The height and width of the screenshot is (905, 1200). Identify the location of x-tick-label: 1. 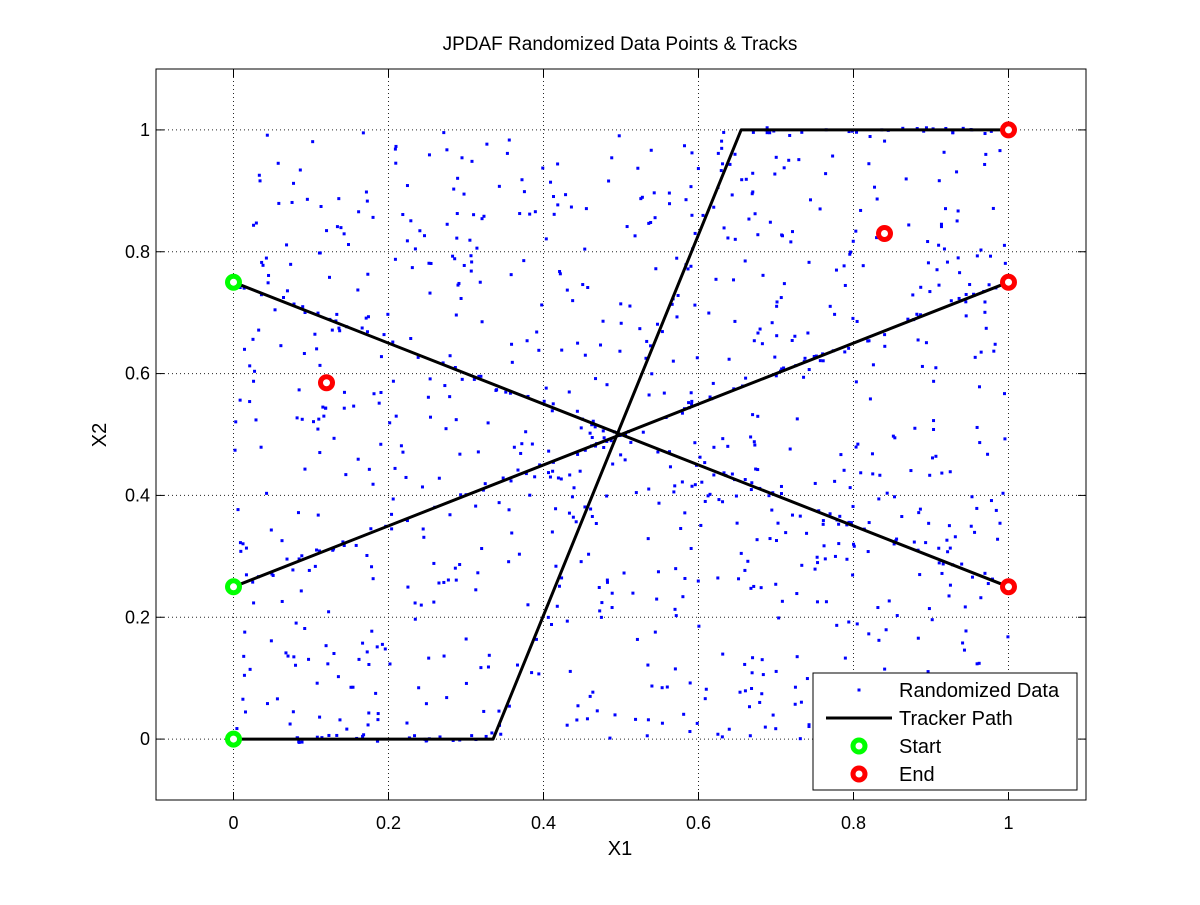
(1008, 823).